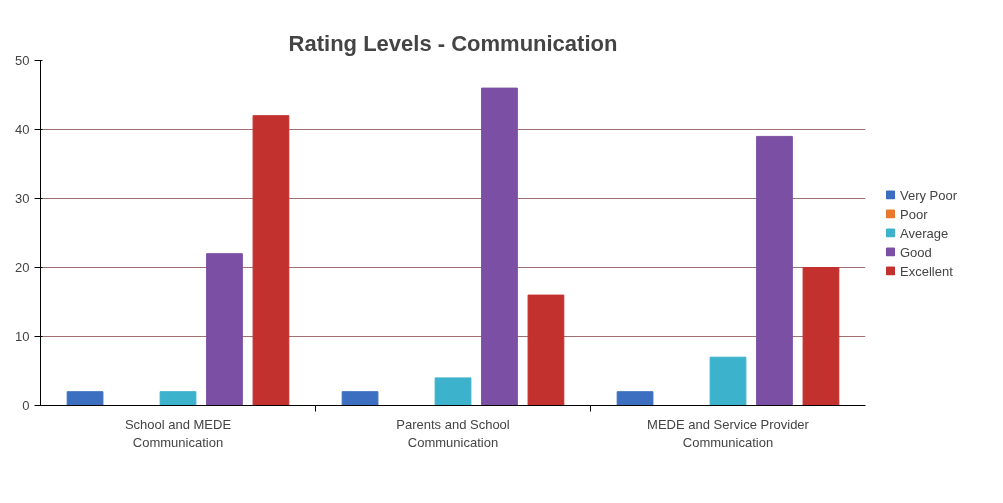 Image resolution: width=1003 pixels, height=503 pixels. Describe the element at coordinates (929, 194) in the screenshot. I see `legend-label: Very Poor` at that location.